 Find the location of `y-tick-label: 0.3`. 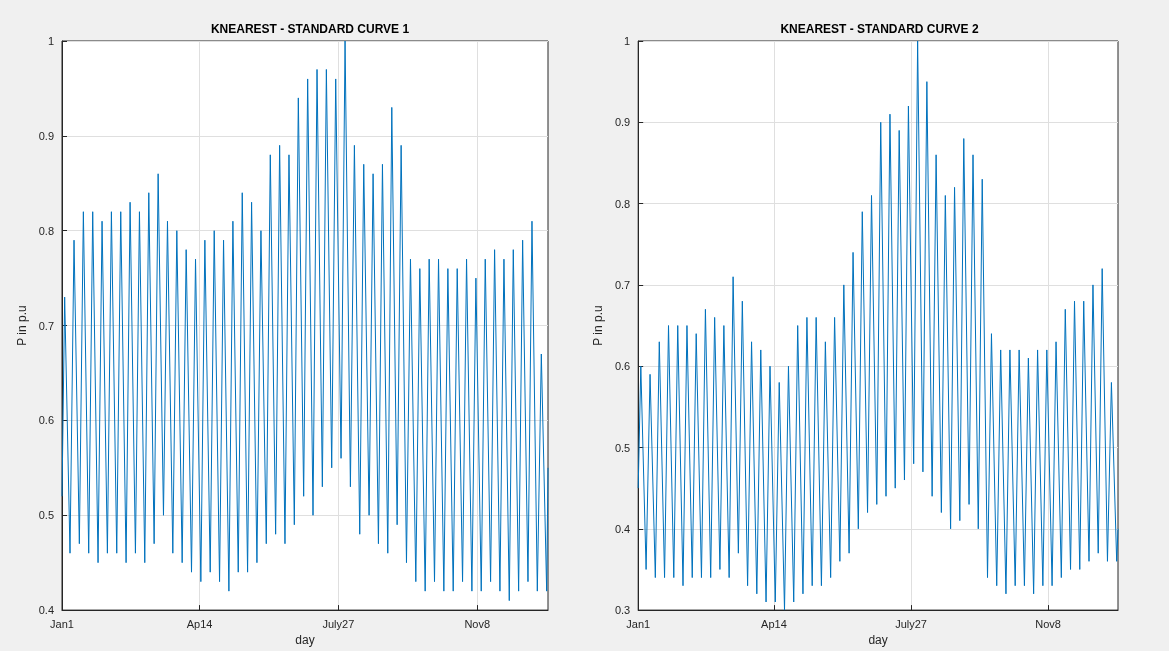

y-tick-label: 0.3 is located at coordinates (622, 610).